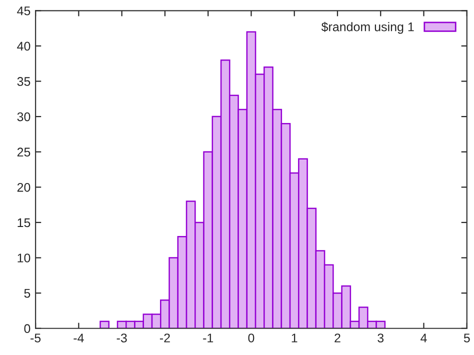 The image size is (474, 355). What do you see at coordinates (23, 11) in the screenshot?
I see `y-tick-label: 45` at bounding box center [23, 11].